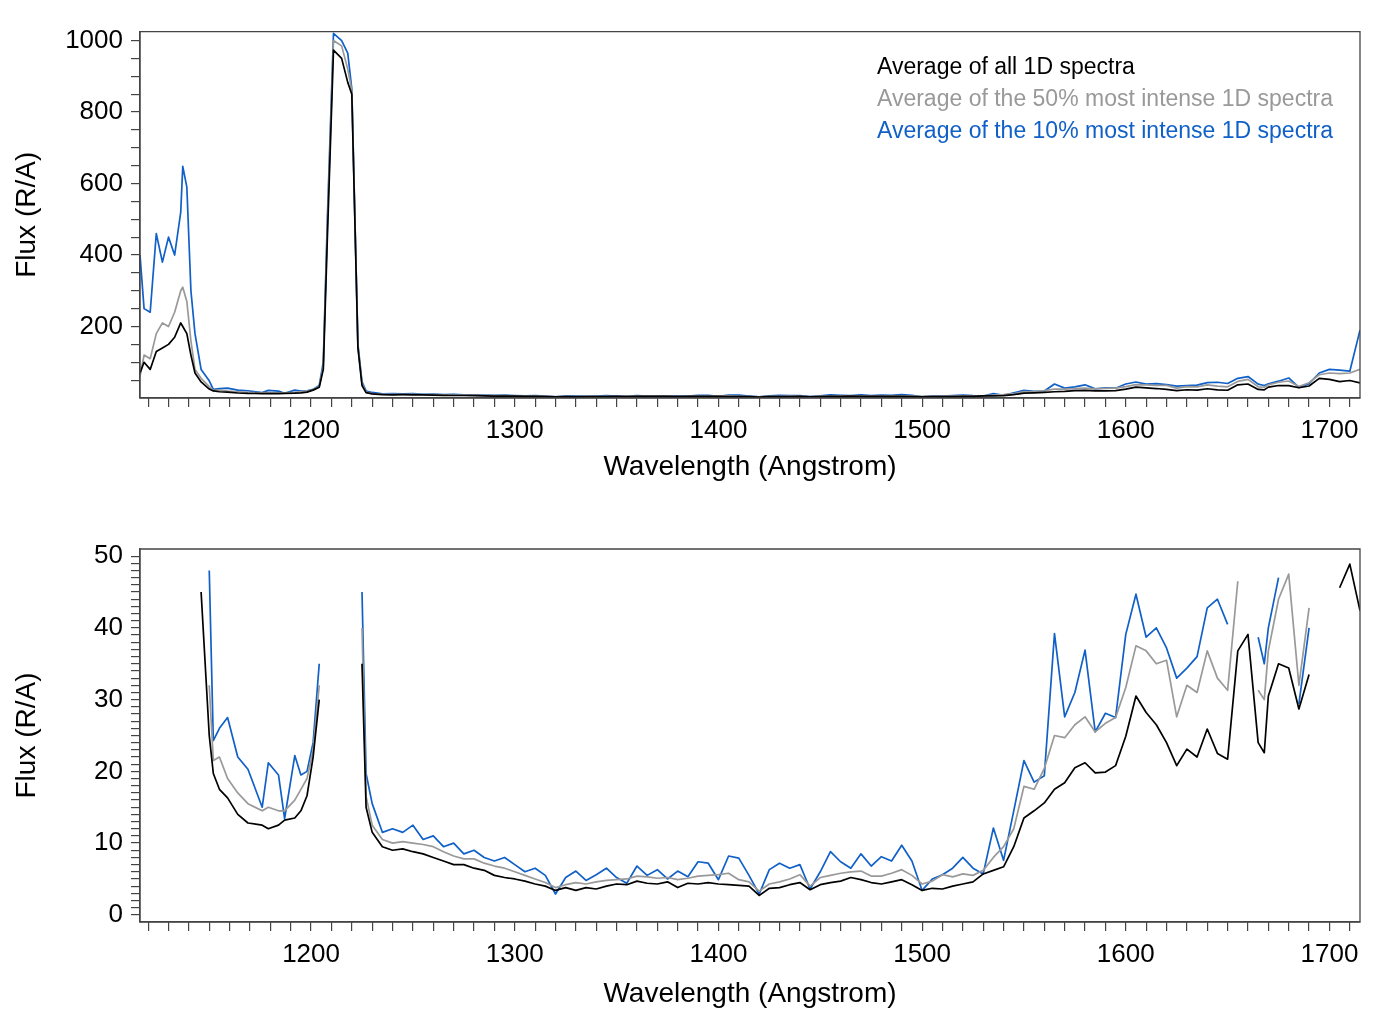  What do you see at coordinates (108, 769) in the screenshot?
I see `y-tick-label: 20` at bounding box center [108, 769].